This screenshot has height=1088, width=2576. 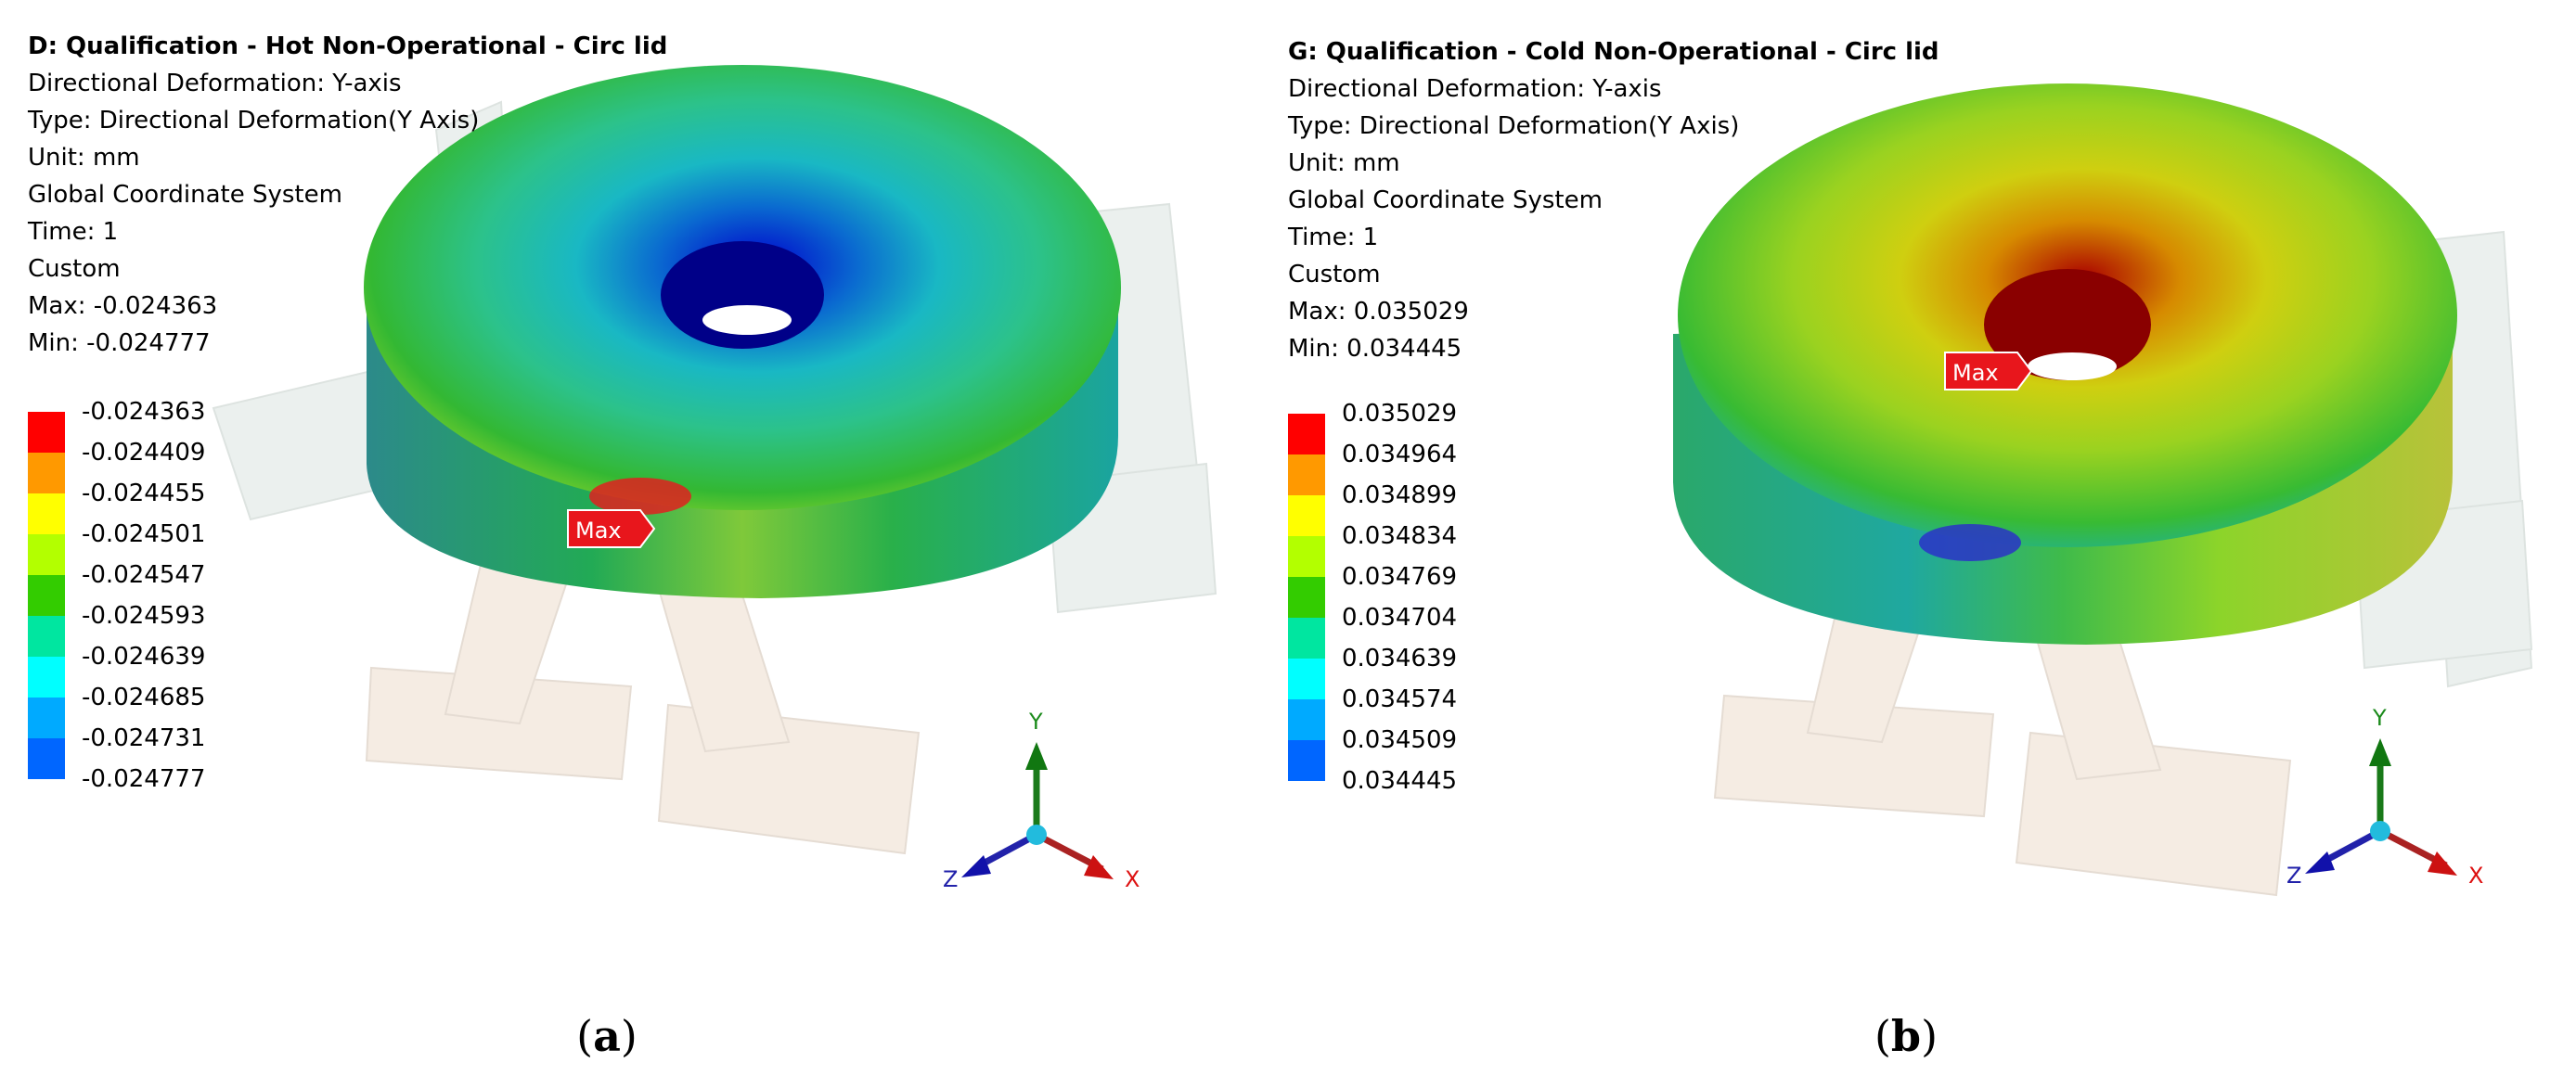 I want to click on legend-value: 0.034964, so click(x=1400, y=454).